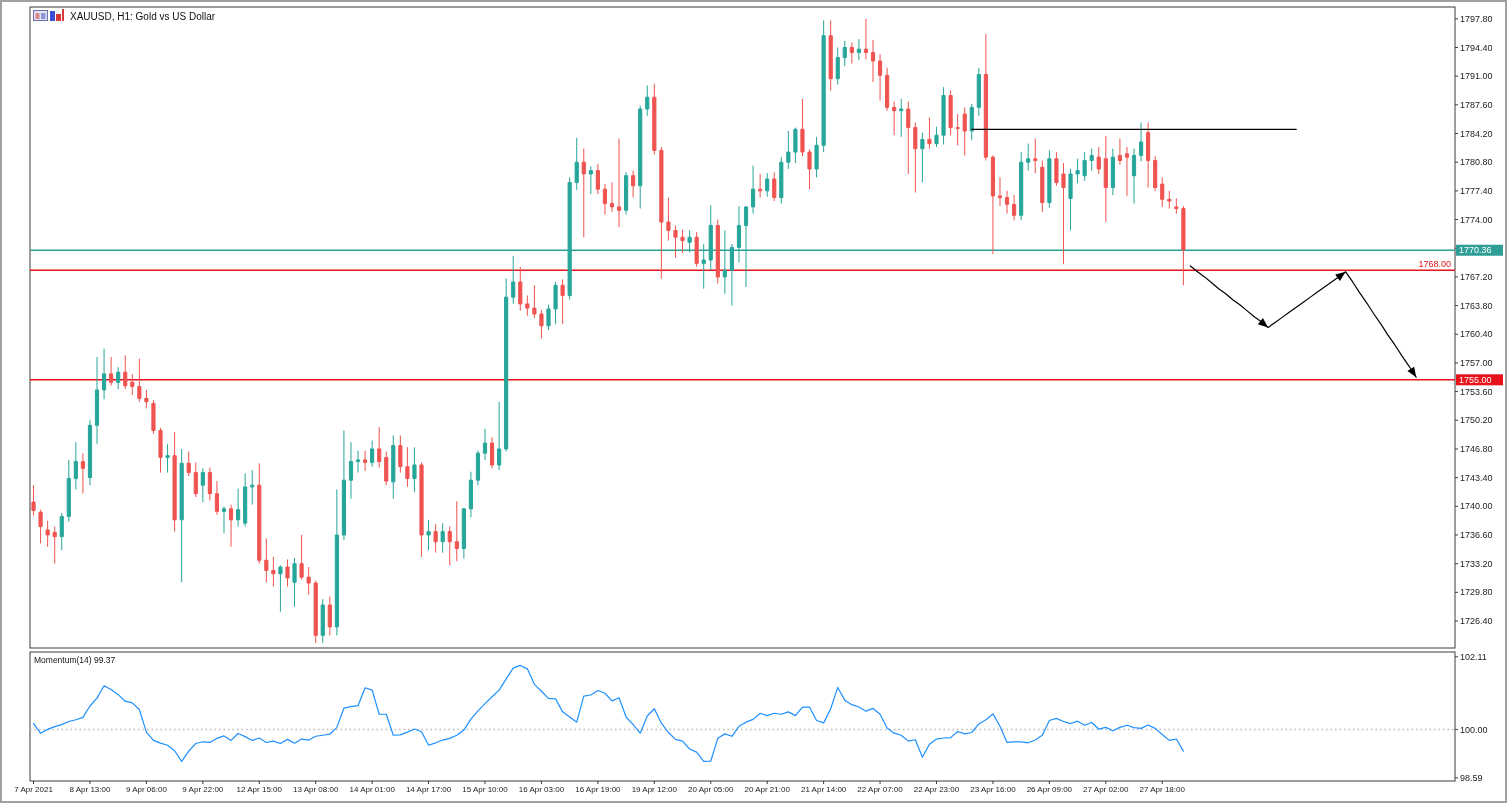 The width and height of the screenshot is (1507, 803). What do you see at coordinates (1476, 477) in the screenshot?
I see `y-tick-label: 1743.40` at bounding box center [1476, 477].